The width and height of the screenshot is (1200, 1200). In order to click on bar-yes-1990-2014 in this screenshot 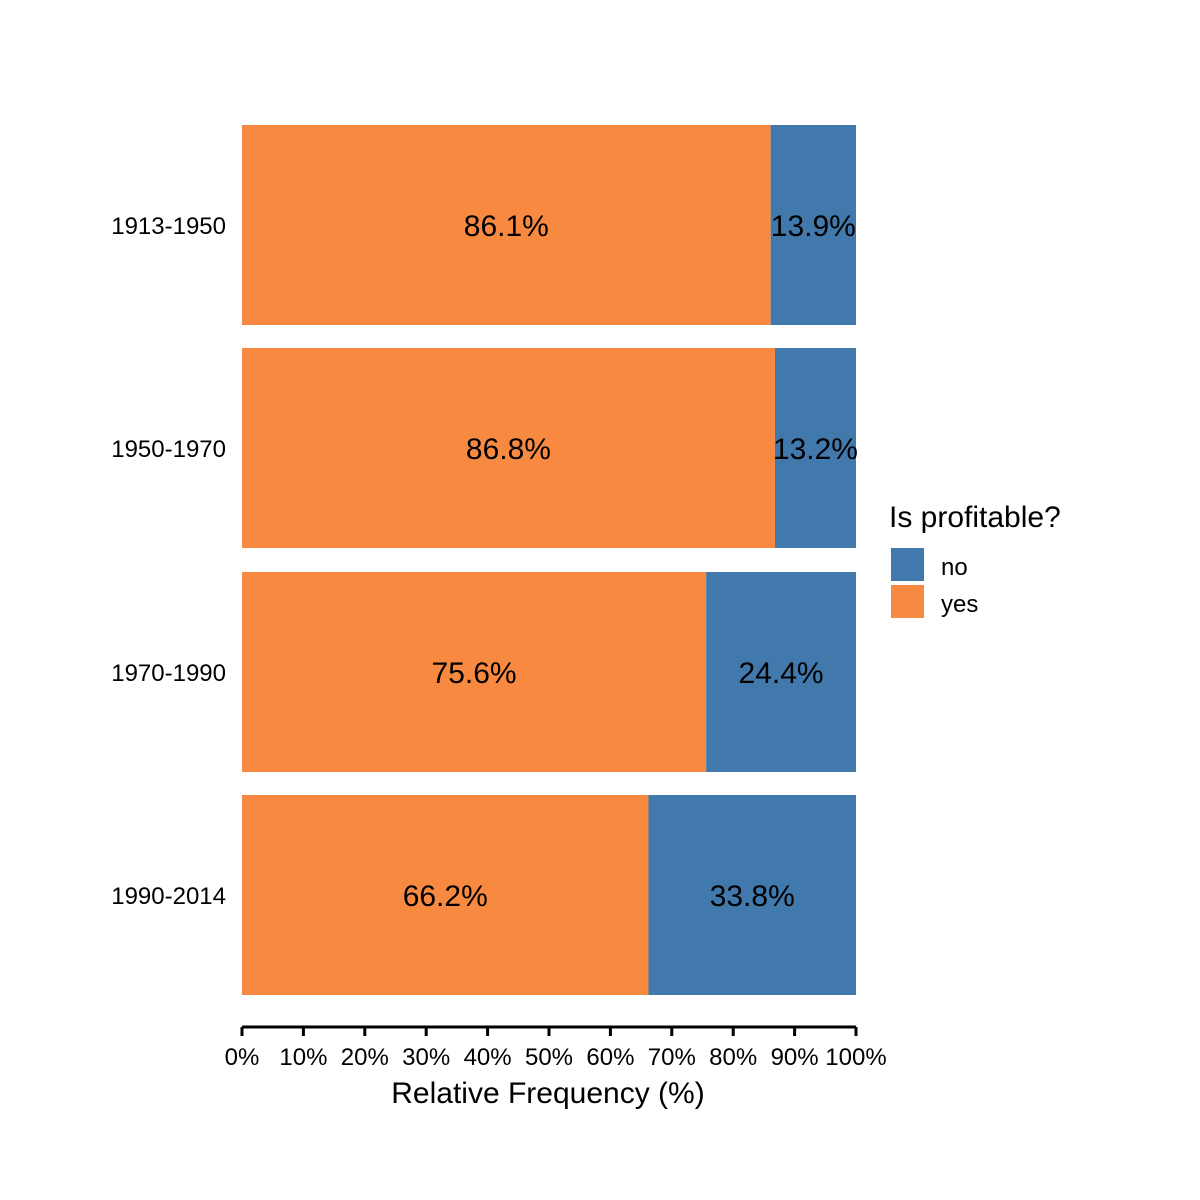, I will do `click(445, 895)`.